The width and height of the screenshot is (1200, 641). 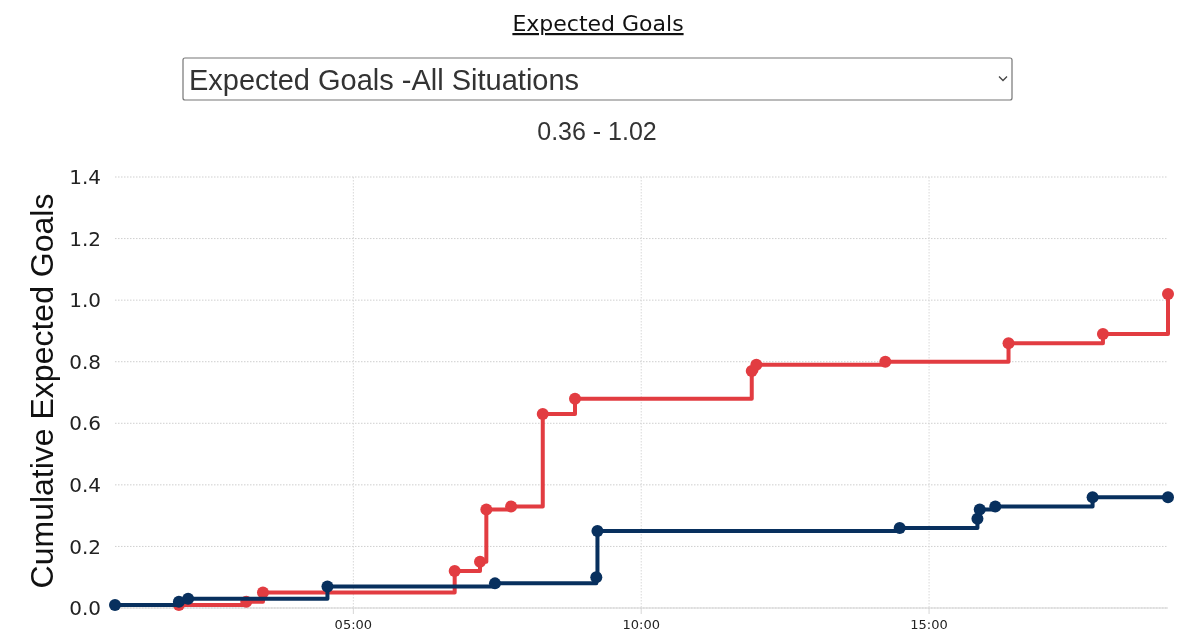 I want to click on y-tick-label: 0.6, so click(x=85, y=423).